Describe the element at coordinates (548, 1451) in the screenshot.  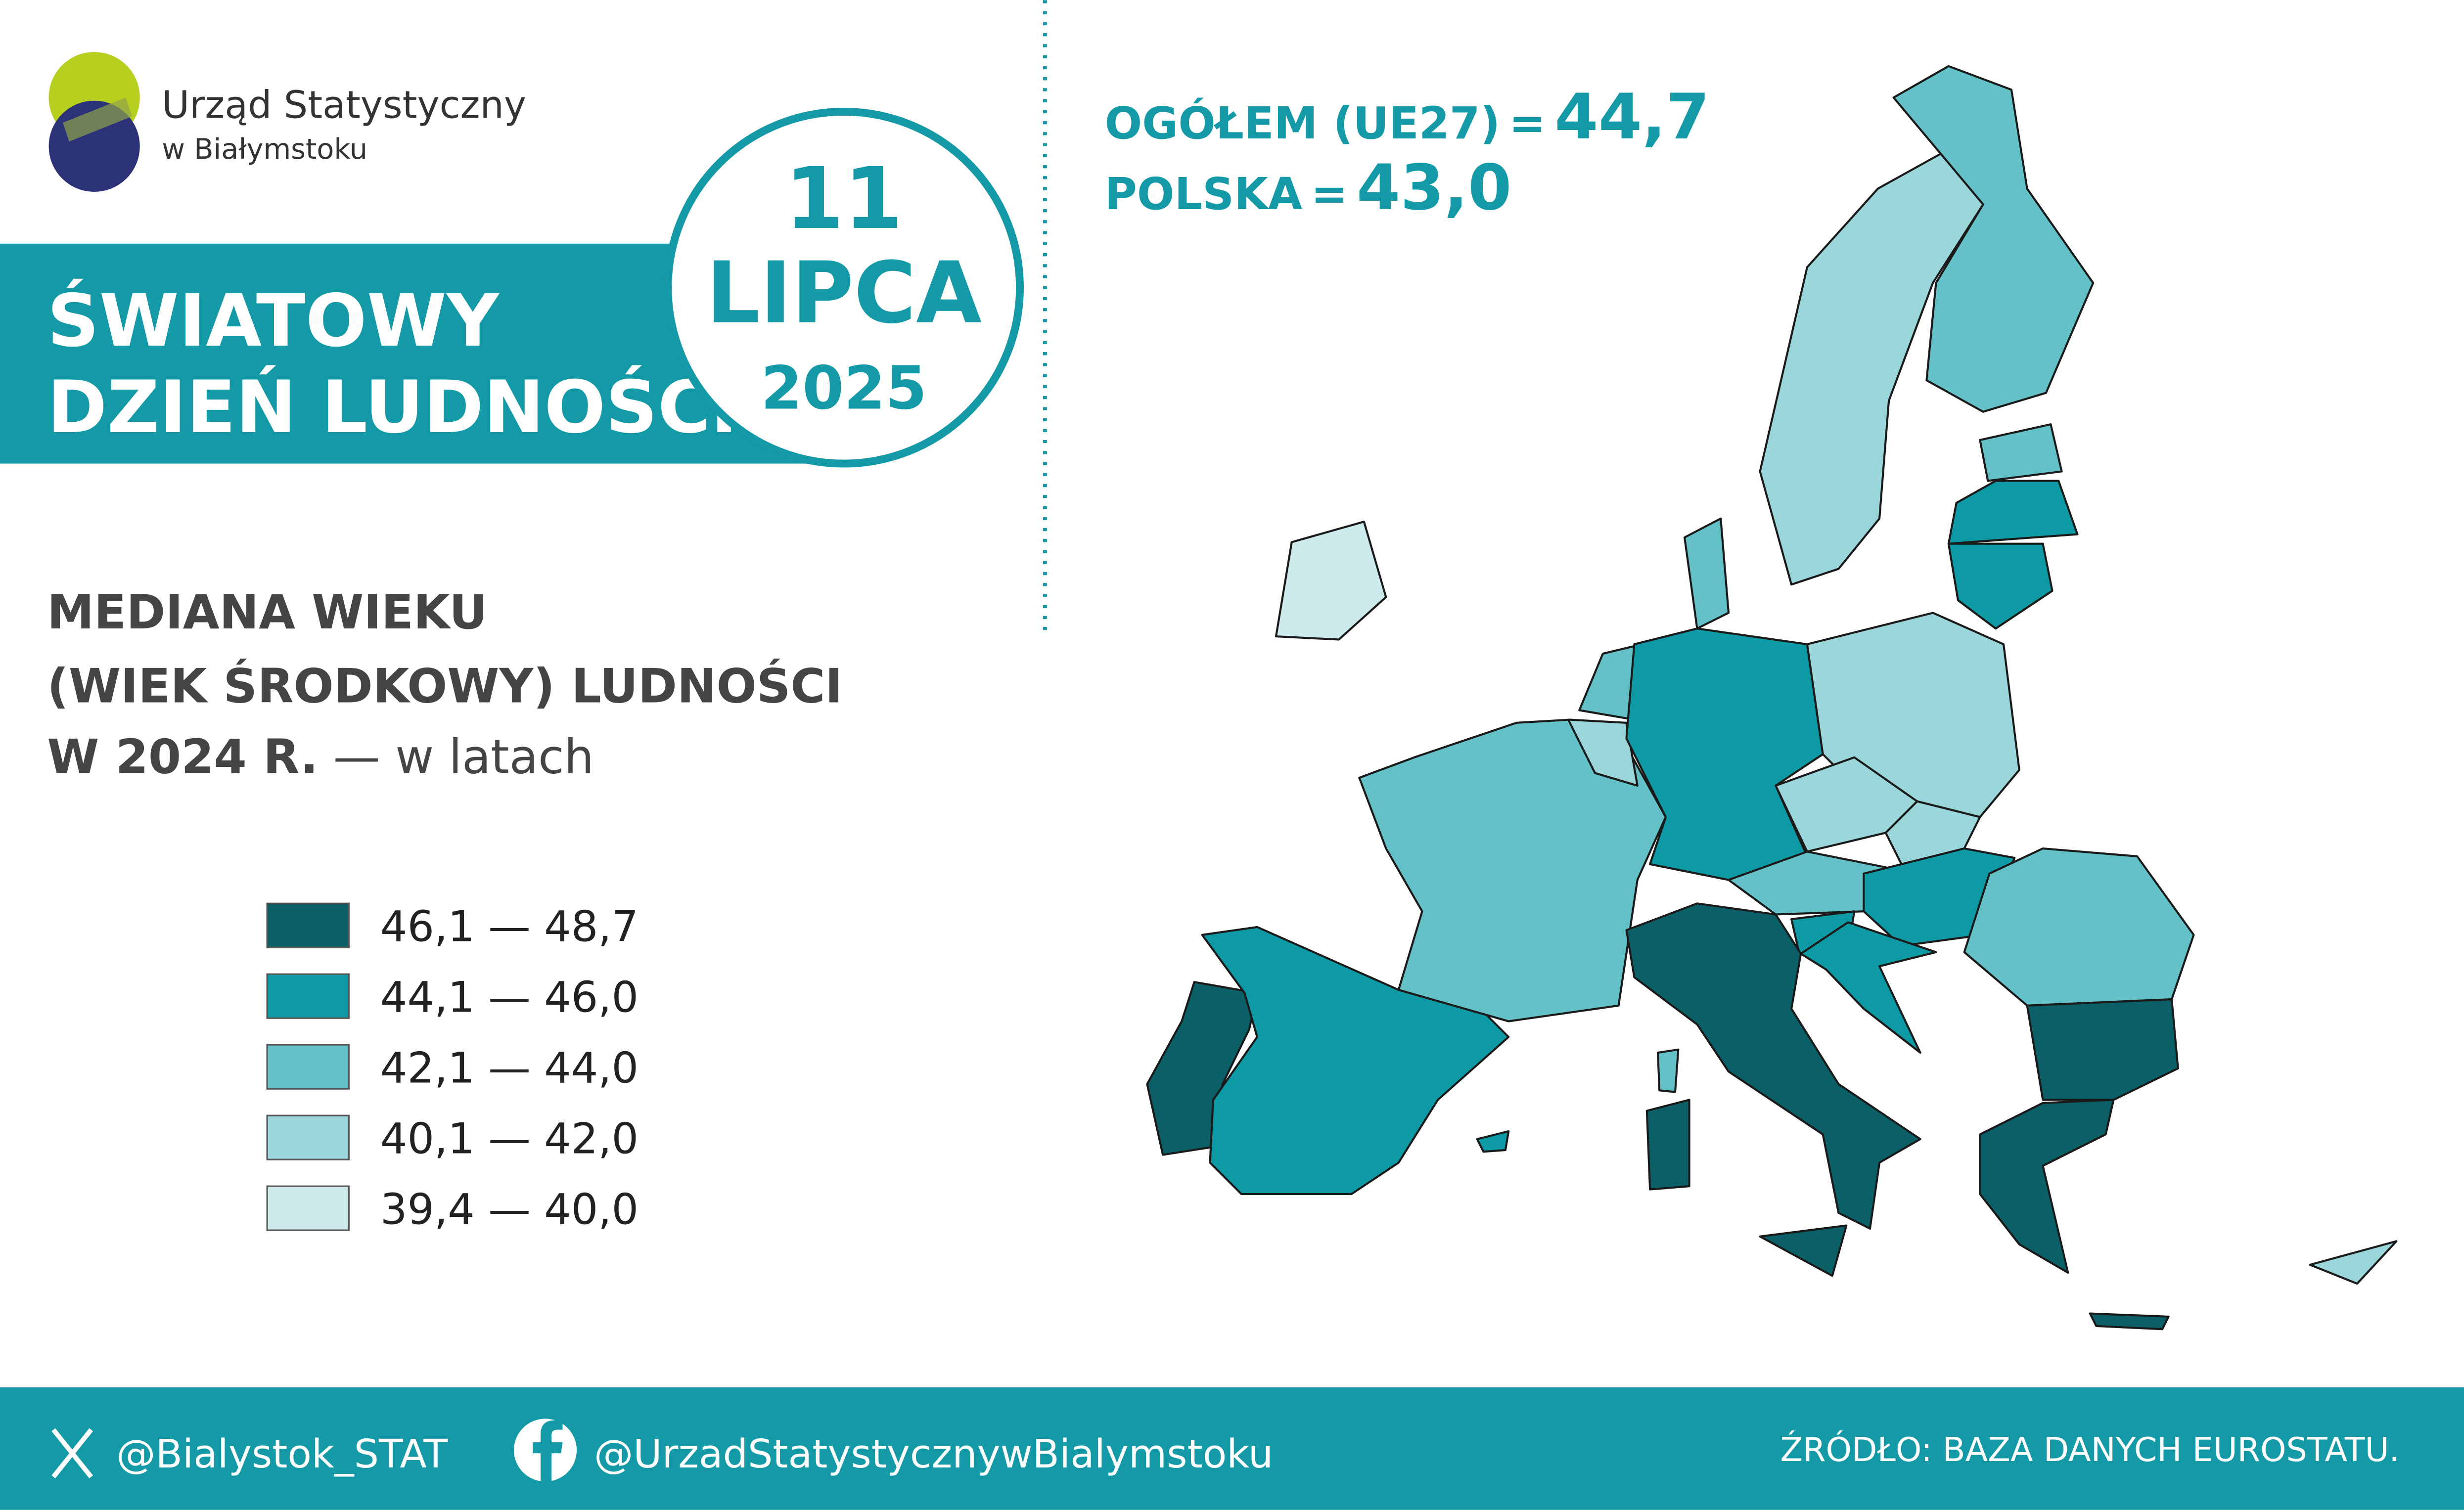
I see `fb-f` at that location.